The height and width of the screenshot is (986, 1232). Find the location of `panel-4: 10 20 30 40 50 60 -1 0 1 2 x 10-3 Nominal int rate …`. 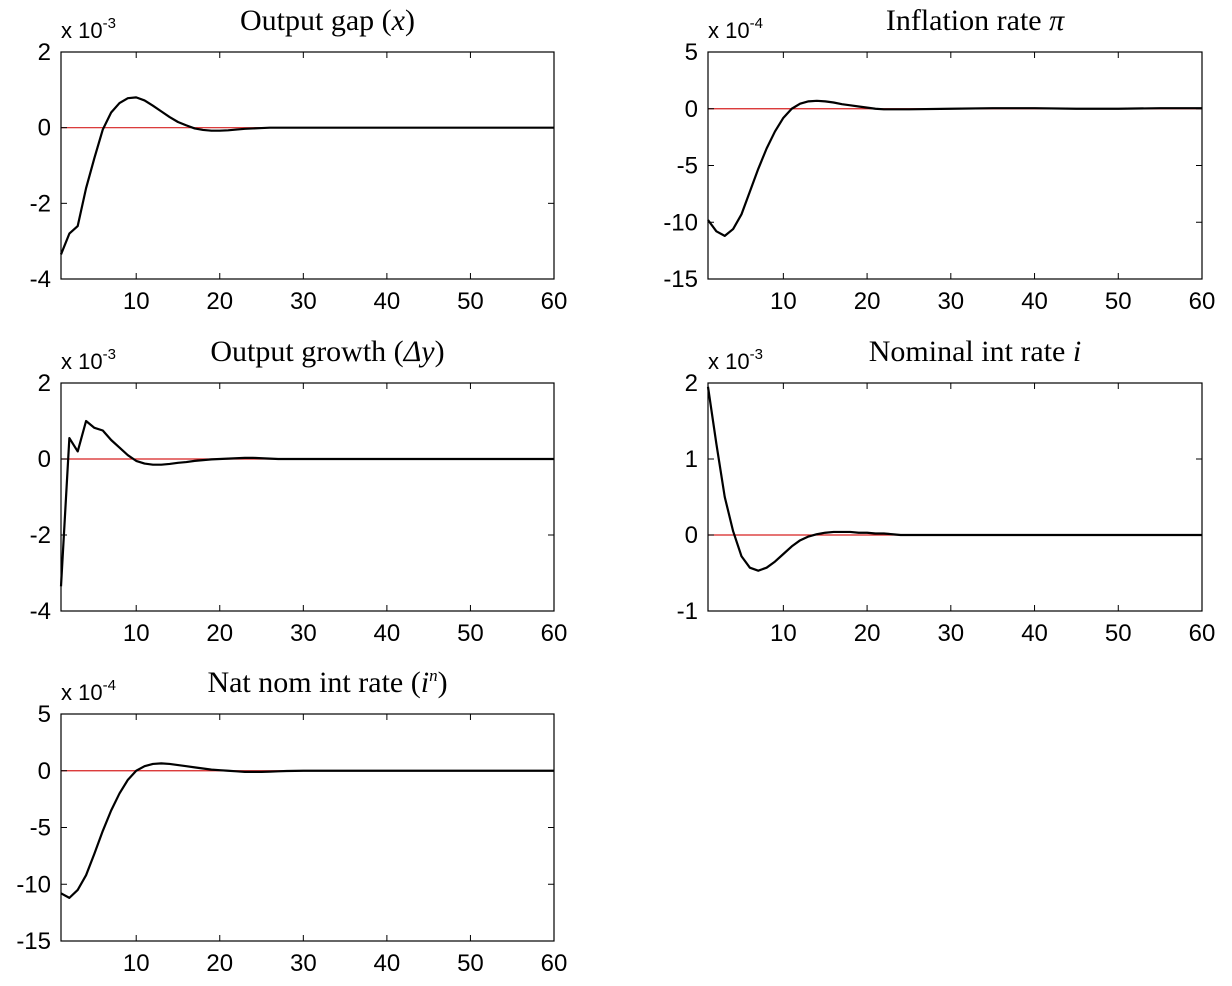

panel-4: 10 20 30 40 50 60 -1 0 1 2 x 10-3 Nominal int rate … is located at coordinates (946, 491).